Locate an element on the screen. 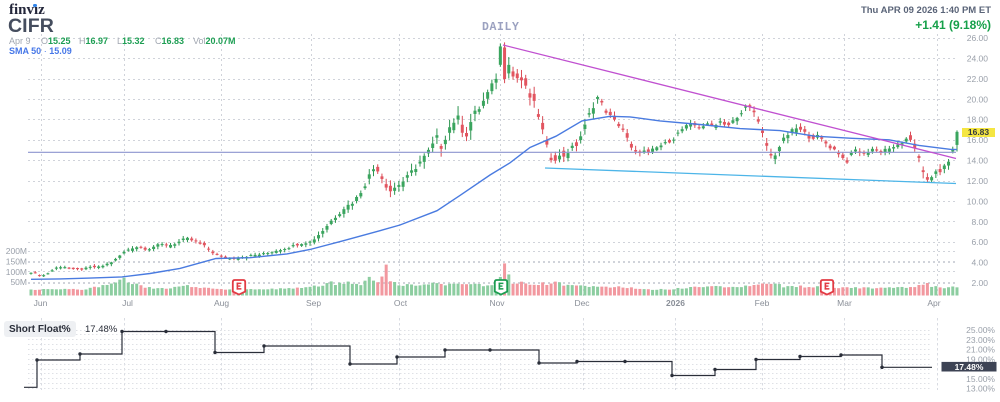  svg-text: 22.00 is located at coordinates (978, 79).